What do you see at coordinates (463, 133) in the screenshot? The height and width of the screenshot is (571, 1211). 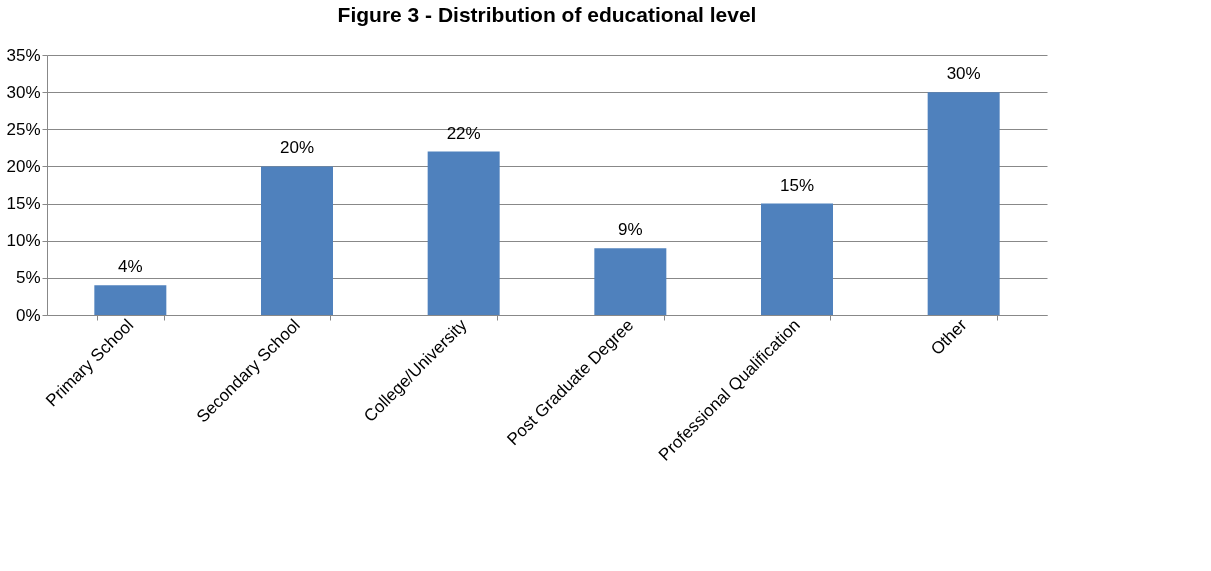 I see `data-label: 22%` at bounding box center [463, 133].